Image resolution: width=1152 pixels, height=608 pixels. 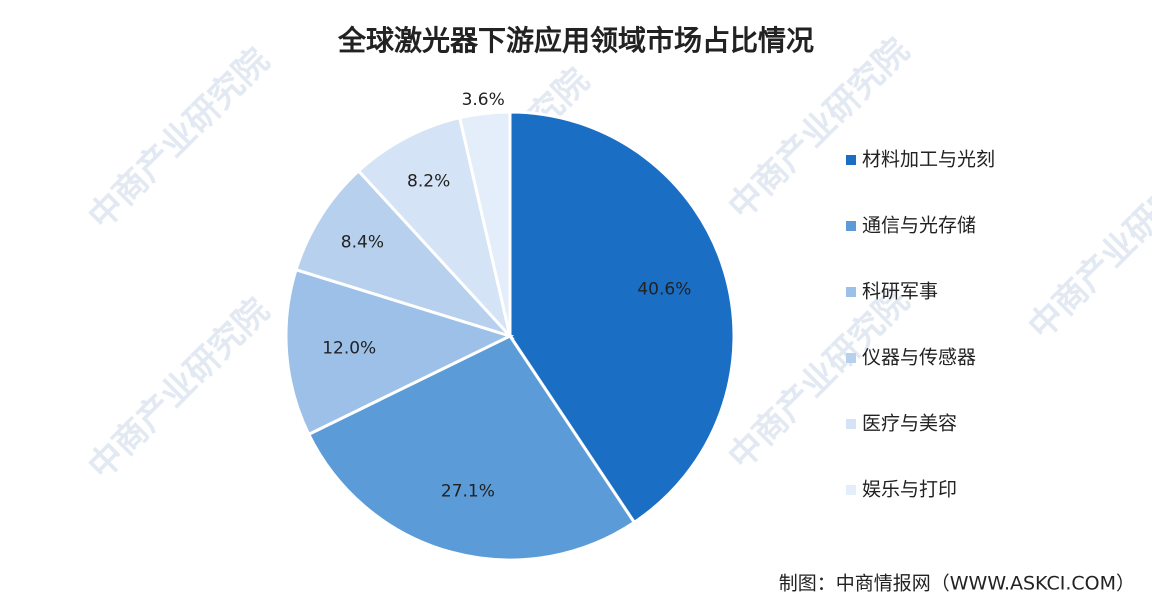 What do you see at coordinates (919, 358) in the screenshot?
I see `legend-label: 仪器与传感器` at bounding box center [919, 358].